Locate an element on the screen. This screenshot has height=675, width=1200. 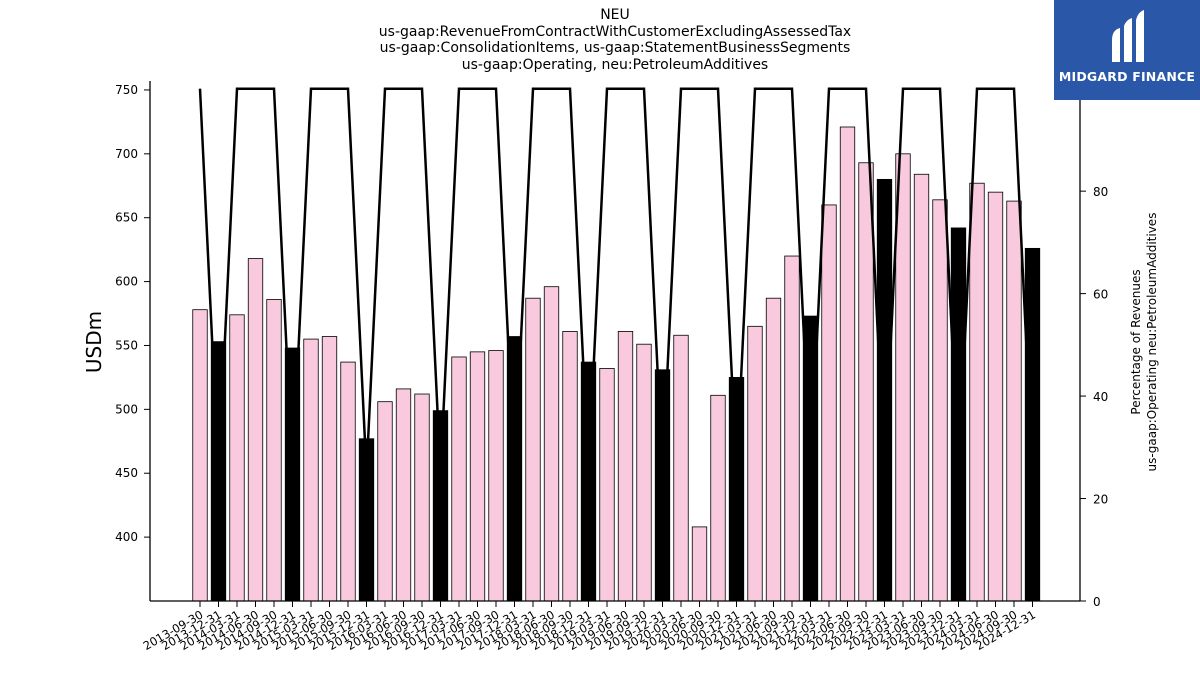
y-tick-label: 650 is located at coordinates (126, 218).